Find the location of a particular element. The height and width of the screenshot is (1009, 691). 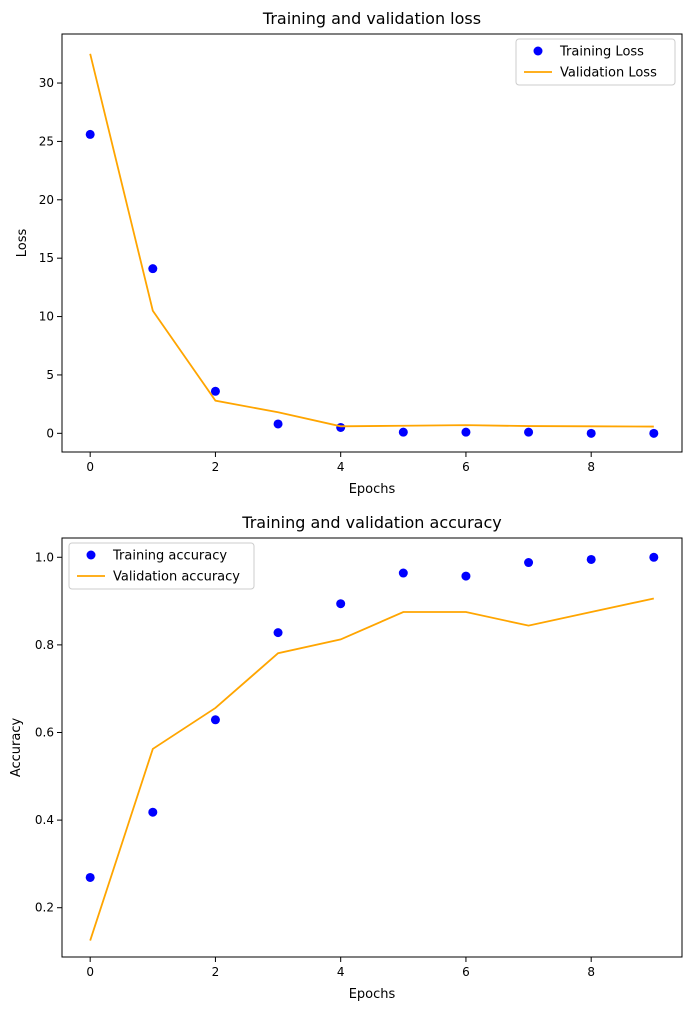

y-tick-label: 15 is located at coordinates (46, 258).